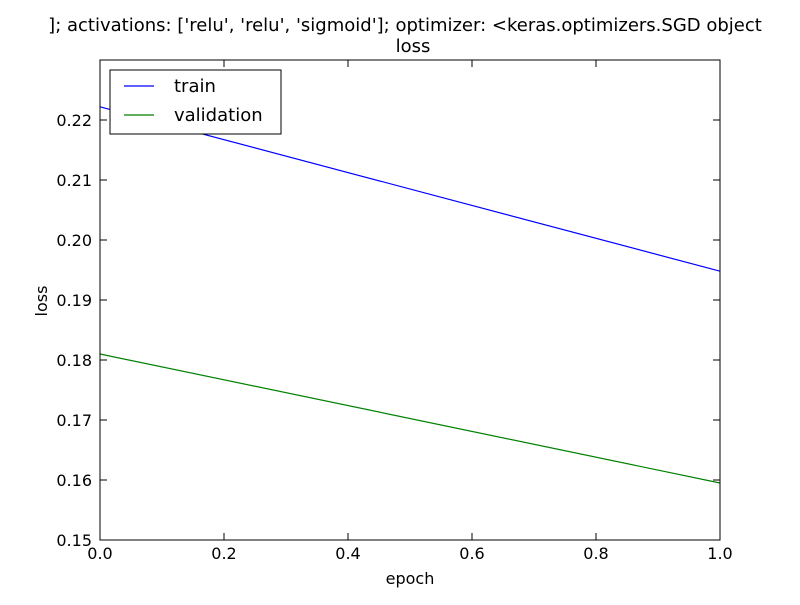  Describe the element at coordinates (74, 420) in the screenshot. I see `y-tick-label: 0.17` at that location.